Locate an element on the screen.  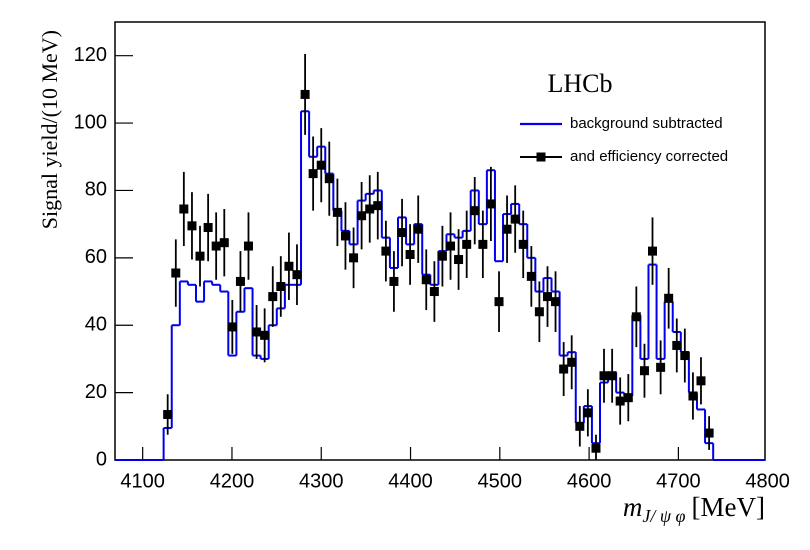
y-tick-label: 60 is located at coordinates (96, 257).